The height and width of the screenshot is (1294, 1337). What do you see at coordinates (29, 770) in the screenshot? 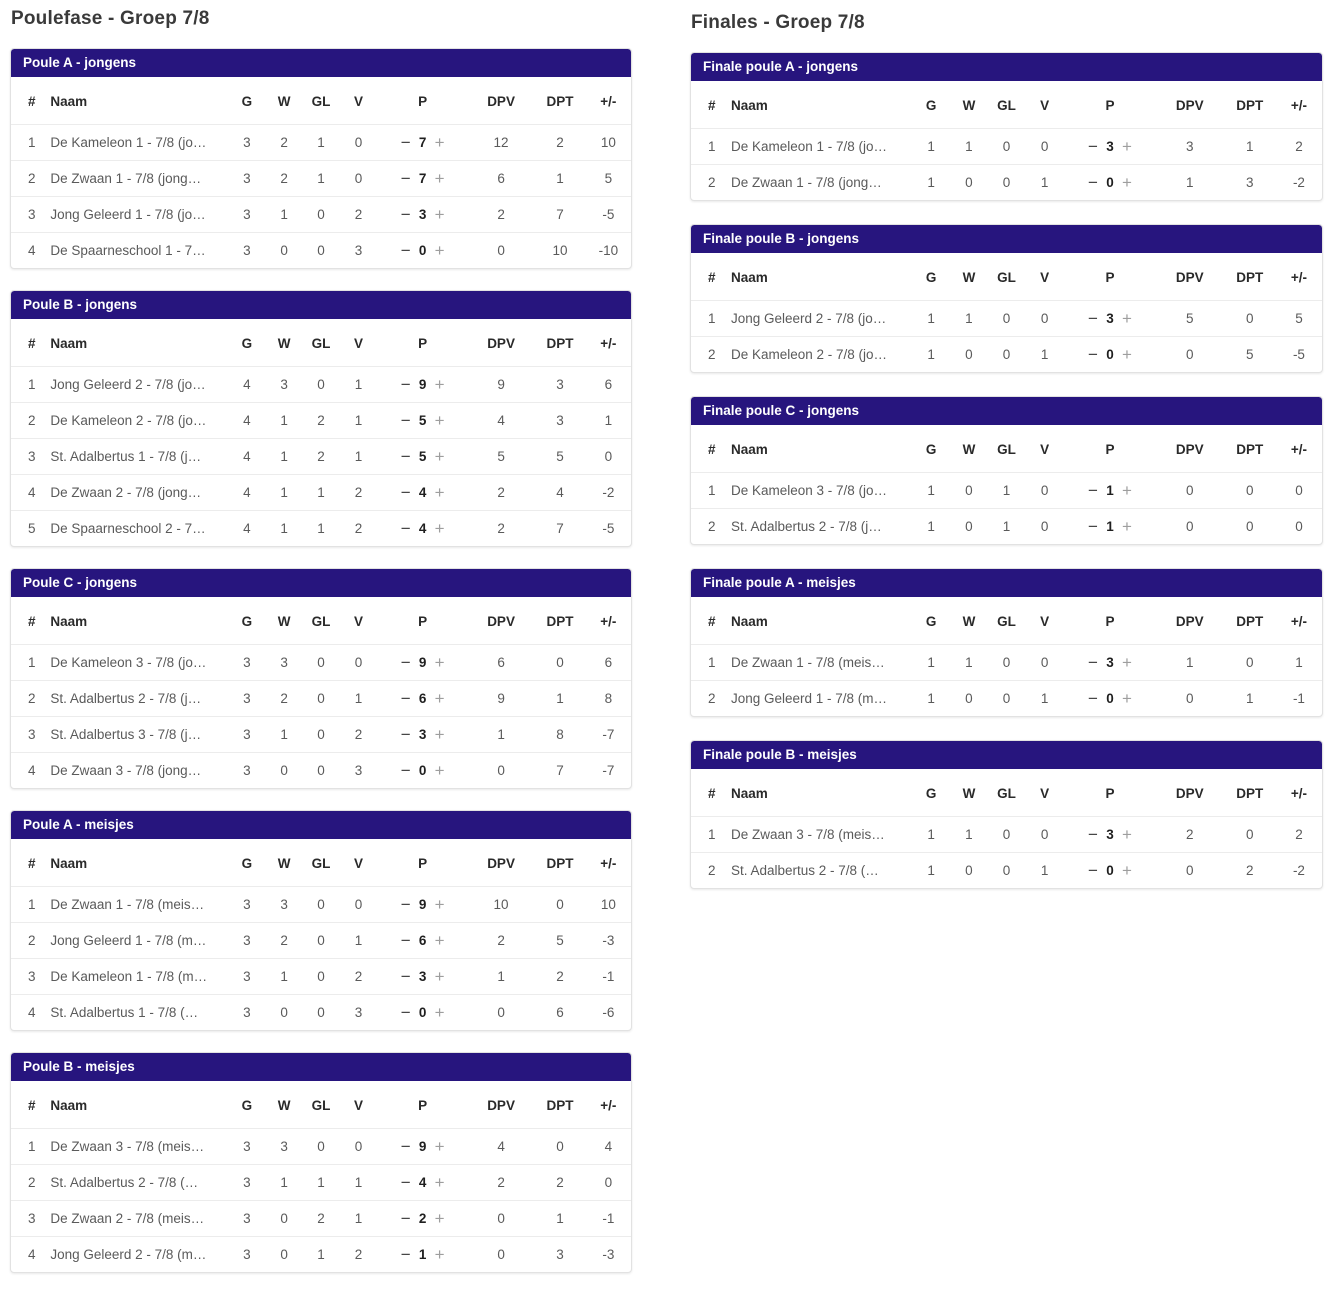
I see `rank-cell: 4` at bounding box center [29, 770].